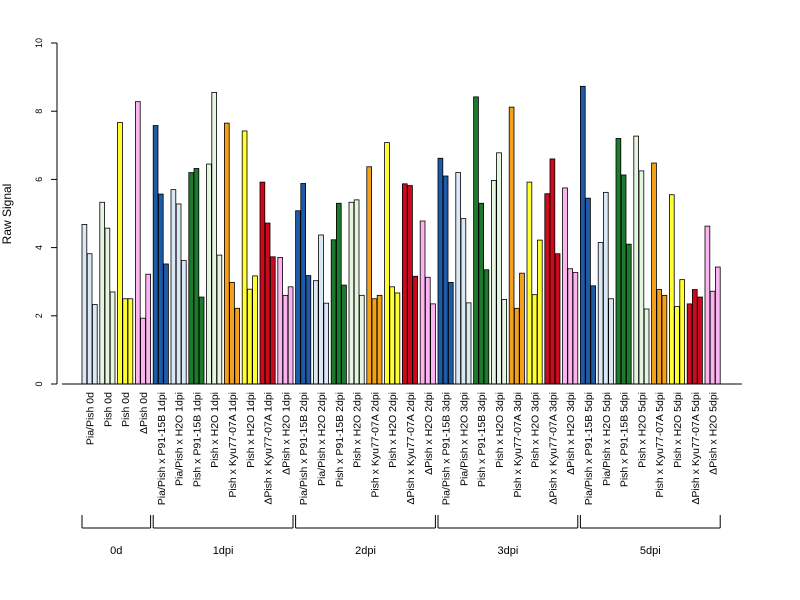 The image size is (800, 600). I want to click on y-tick-label: 10, so click(39, 43).